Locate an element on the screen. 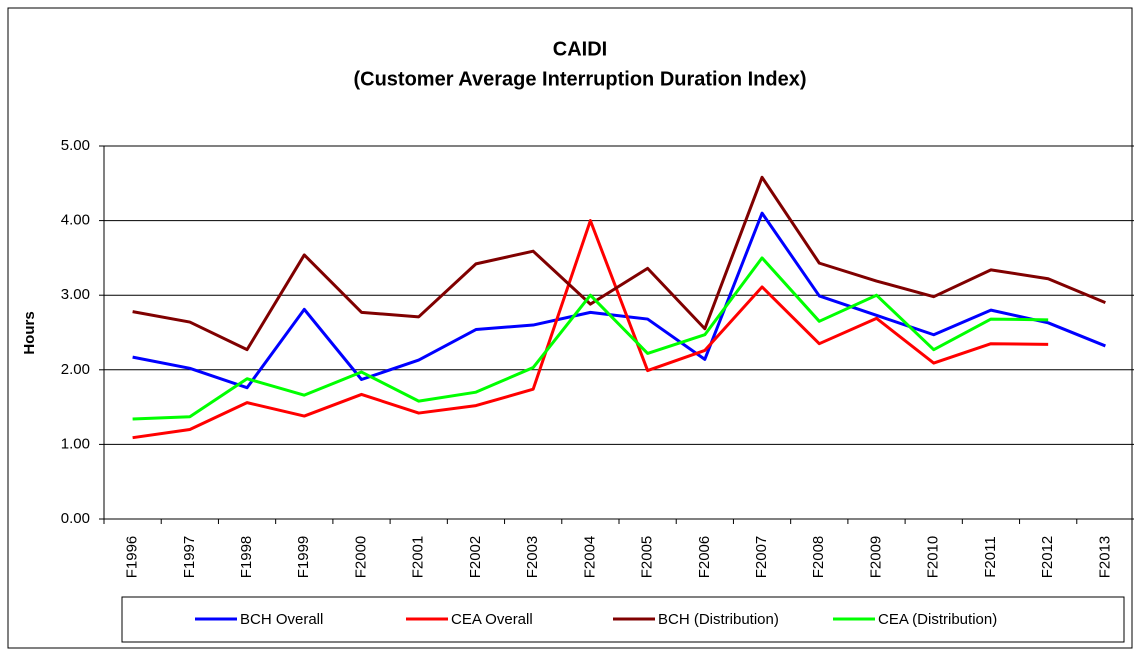 This screenshot has height=652, width=1138. x-tick-label: F1997 is located at coordinates (189, 557).